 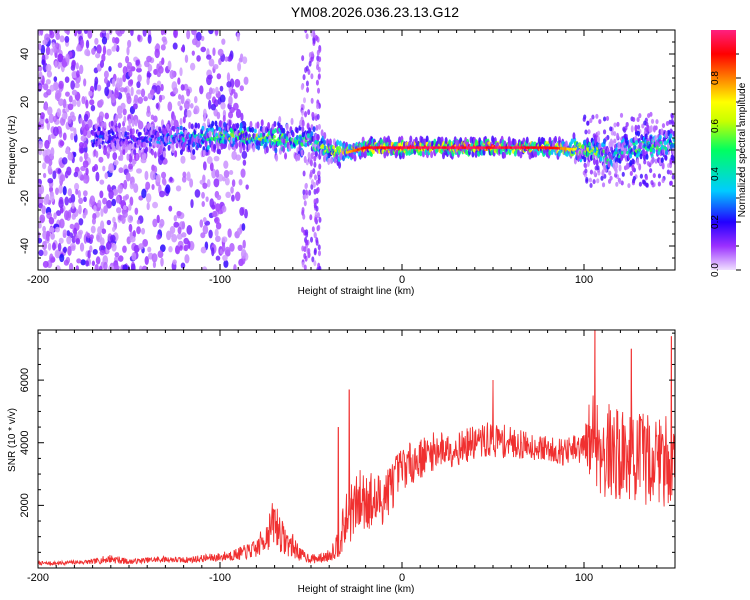 I want to click on snr-ytick-label: 6000, so click(x=25, y=380).